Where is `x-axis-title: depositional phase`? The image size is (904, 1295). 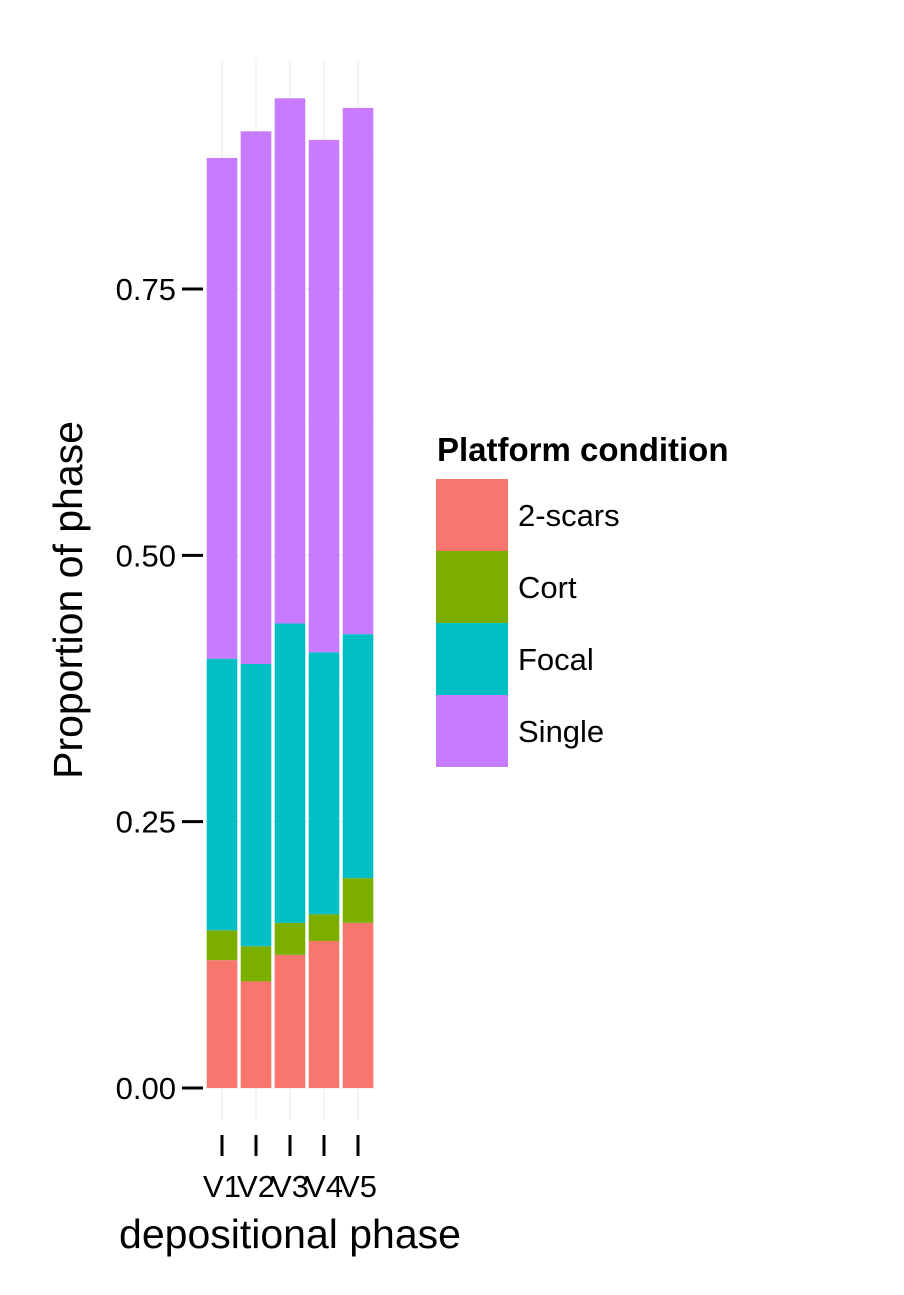
x-axis-title: depositional phase is located at coordinates (290, 1234).